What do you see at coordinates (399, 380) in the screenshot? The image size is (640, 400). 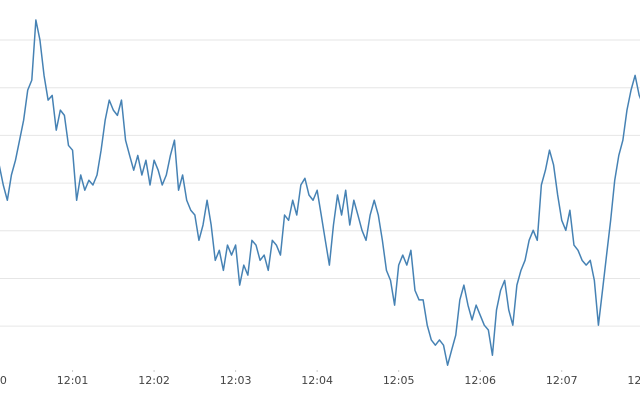 I see `x-tick-label: 12:05` at bounding box center [399, 380].